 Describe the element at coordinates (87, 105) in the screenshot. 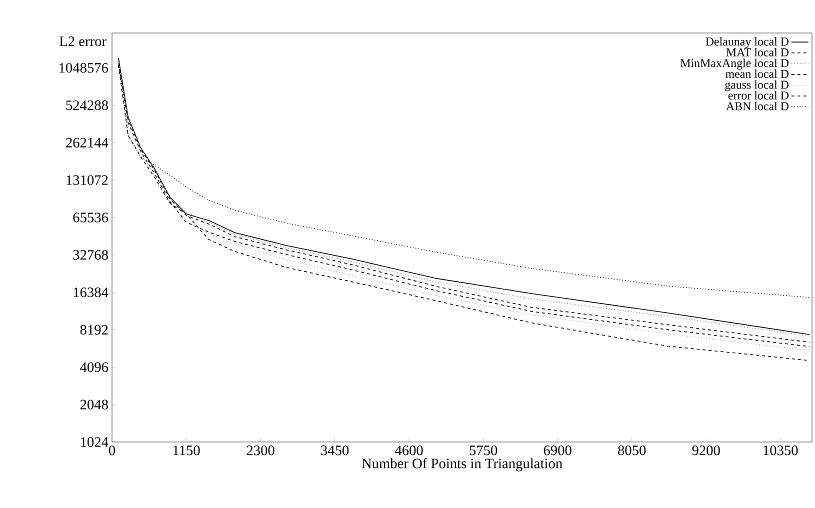

I see `y-tick-label: 524288` at that location.